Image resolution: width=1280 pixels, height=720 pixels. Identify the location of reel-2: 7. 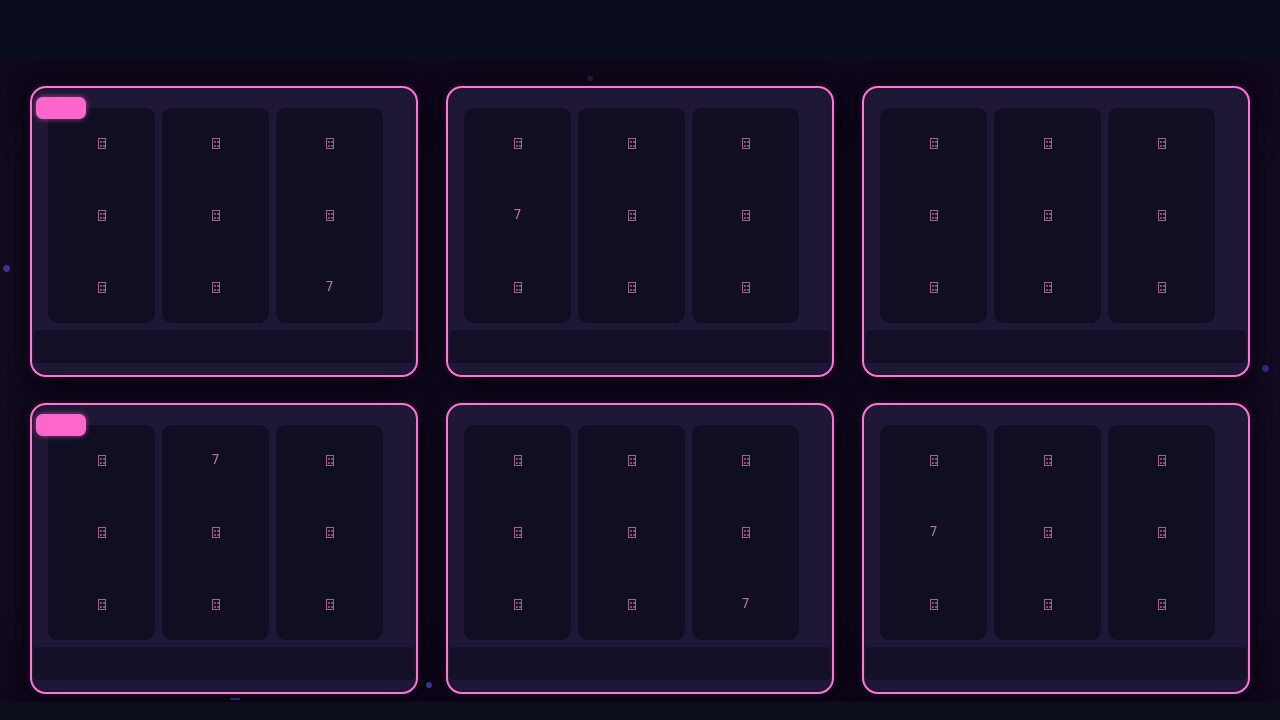
(215, 532).